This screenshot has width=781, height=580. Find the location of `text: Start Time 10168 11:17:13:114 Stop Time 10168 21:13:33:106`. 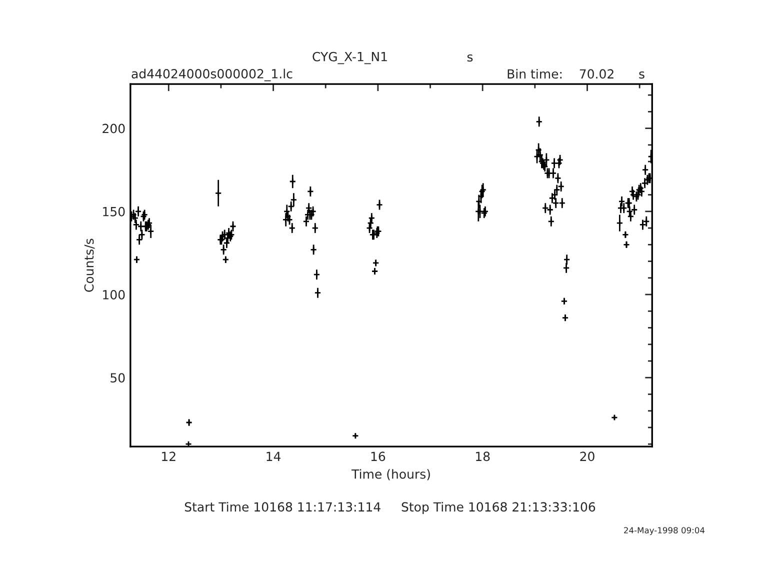

text: Start Time 10168 11:17:13:114 Stop Time 10168 21:13:33:106 is located at coordinates (390, 508).